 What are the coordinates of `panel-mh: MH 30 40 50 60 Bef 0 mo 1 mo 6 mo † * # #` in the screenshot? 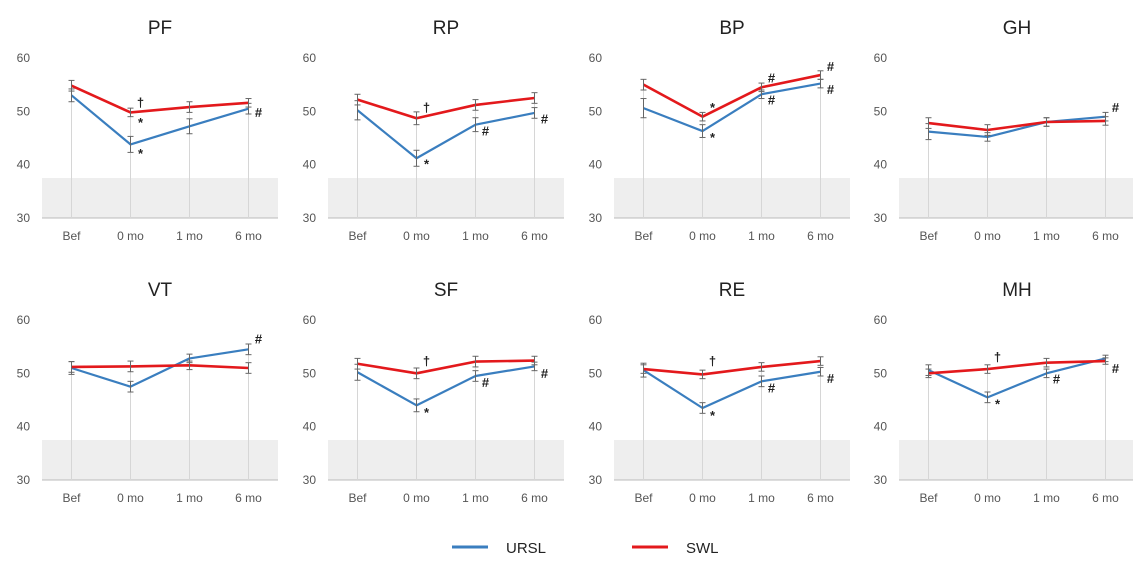 It's located at (1003, 392).